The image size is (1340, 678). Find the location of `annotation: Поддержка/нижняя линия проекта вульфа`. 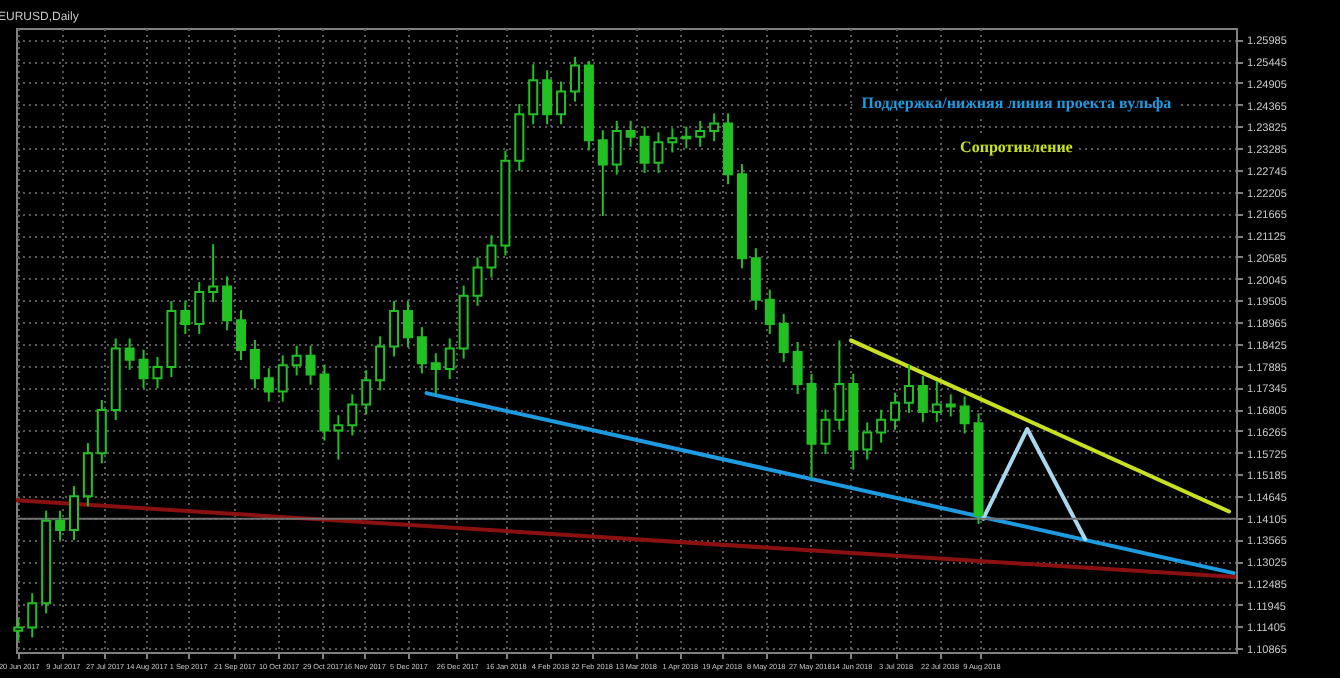

annotation: Поддержка/нижняя линия проекта вульфа is located at coordinates (1016, 103).